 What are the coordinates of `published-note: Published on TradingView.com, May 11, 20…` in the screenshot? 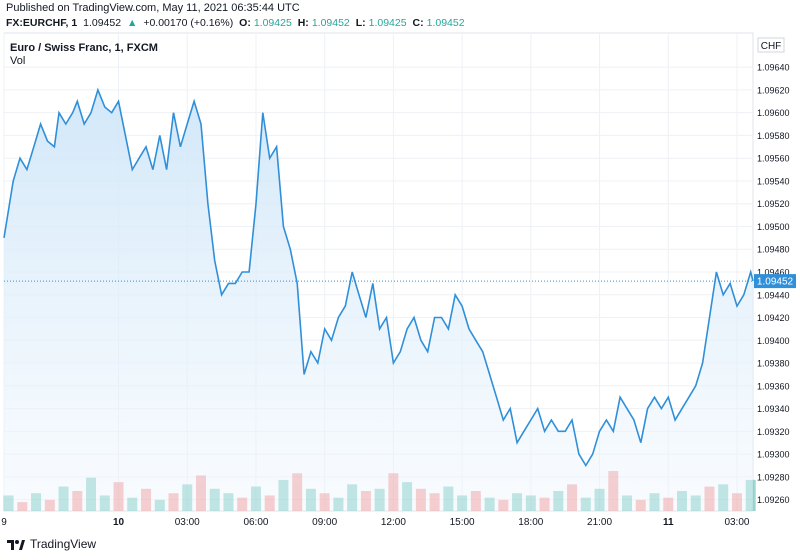 It's located at (153, 8).